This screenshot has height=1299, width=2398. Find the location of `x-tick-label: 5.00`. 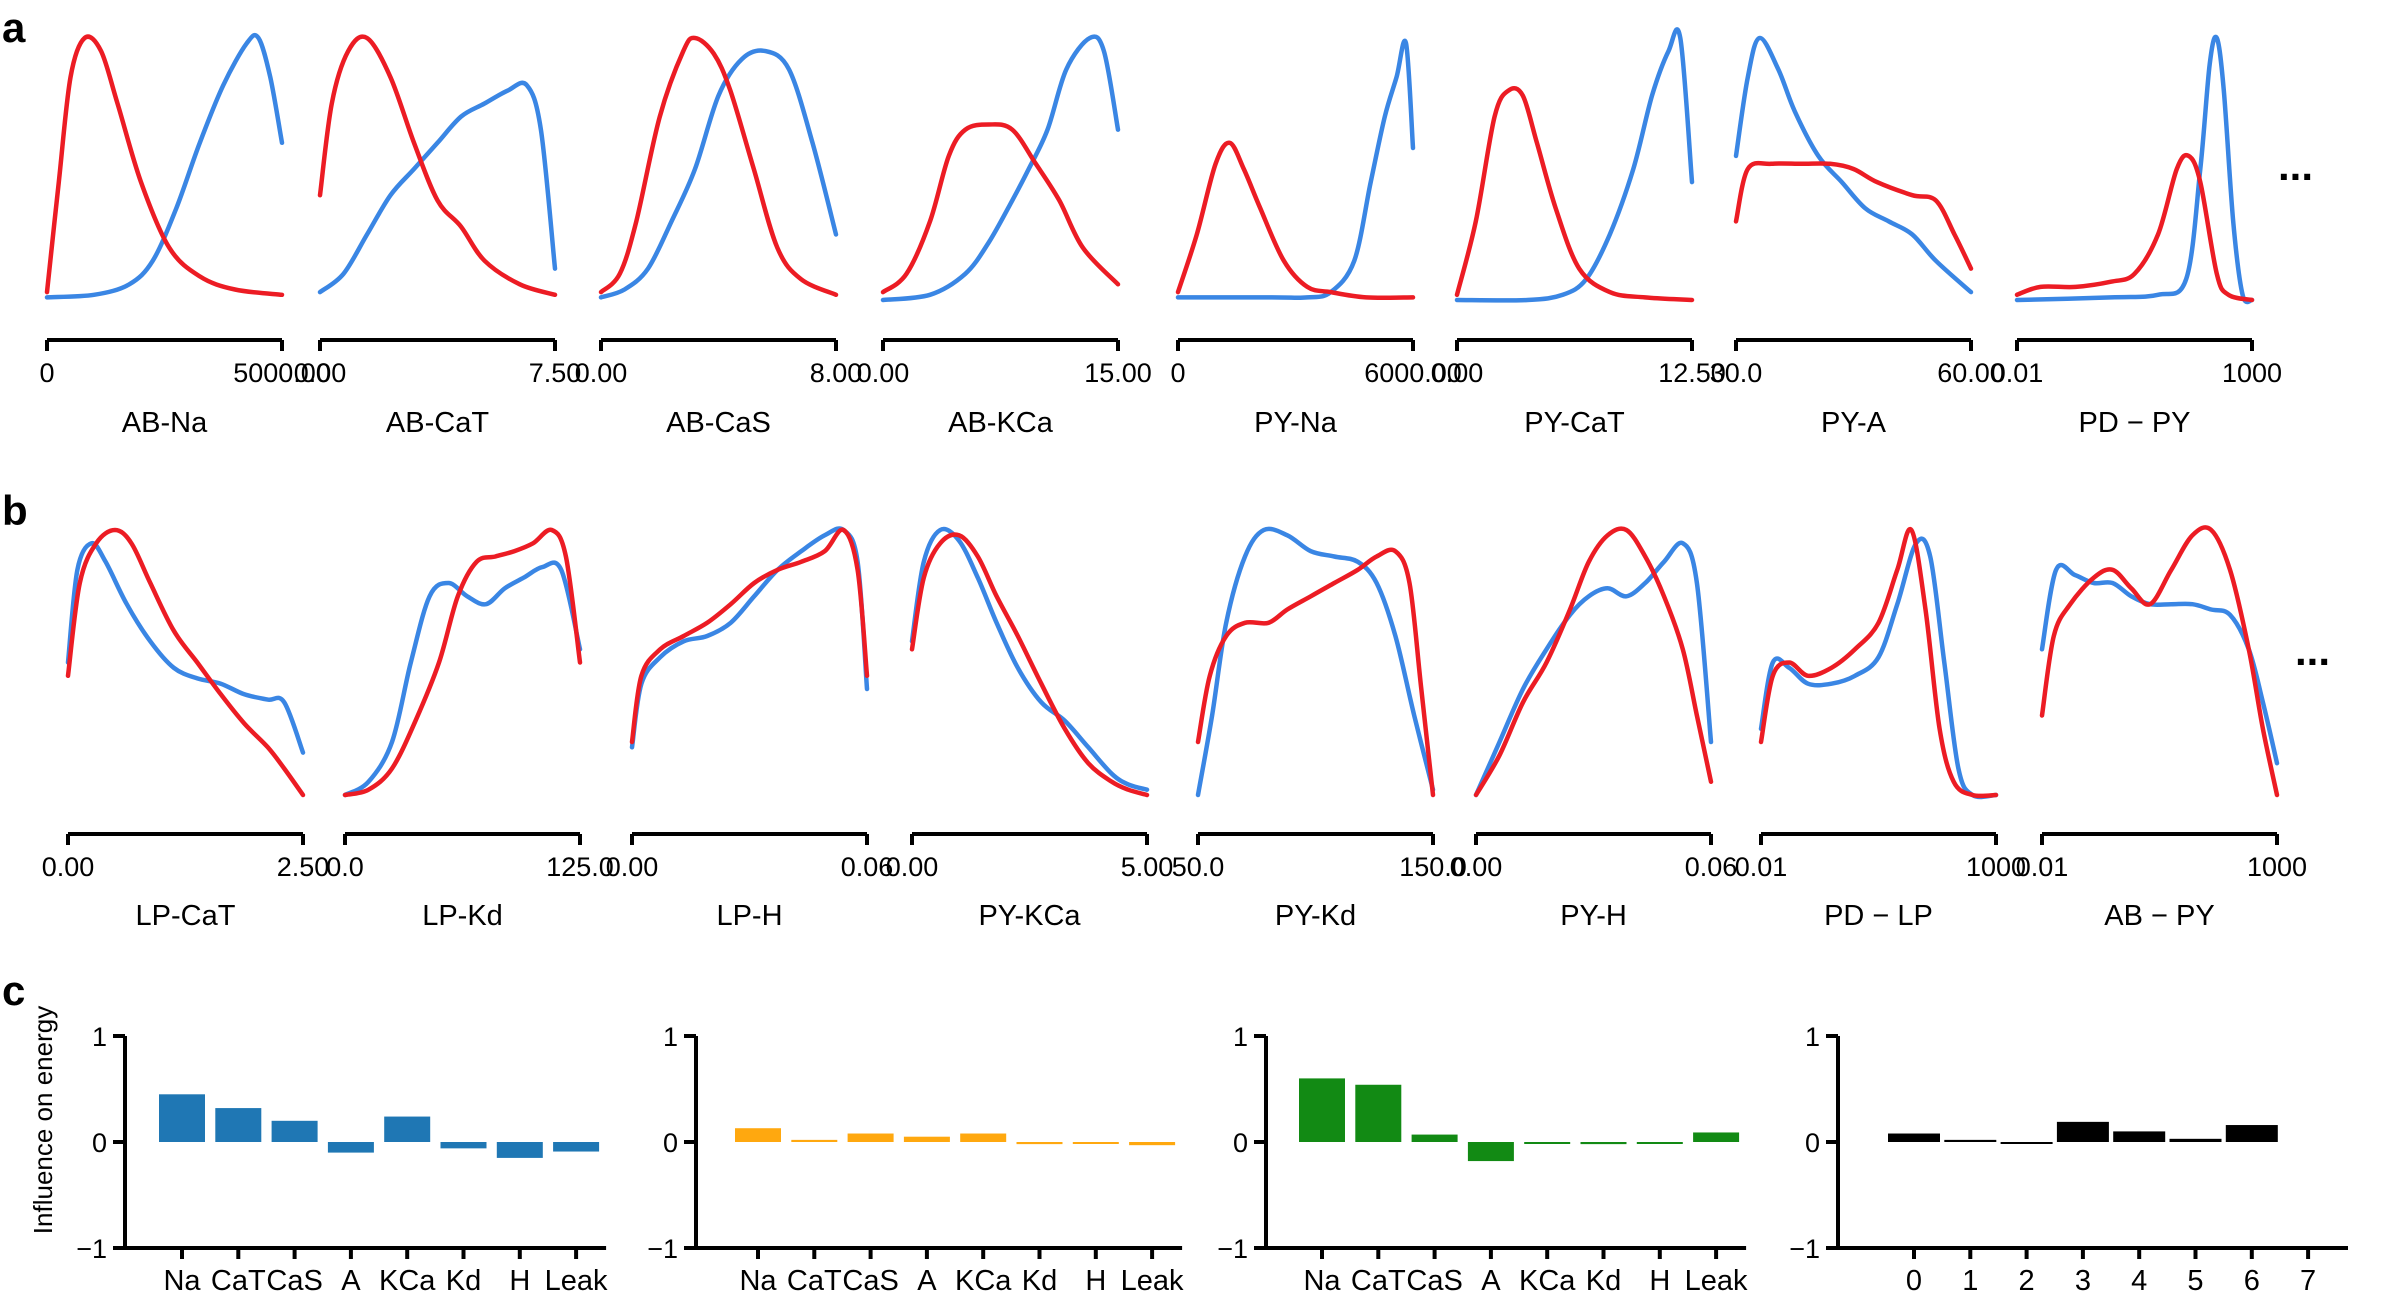

x-tick-label: 5.00 is located at coordinates (1147, 867).